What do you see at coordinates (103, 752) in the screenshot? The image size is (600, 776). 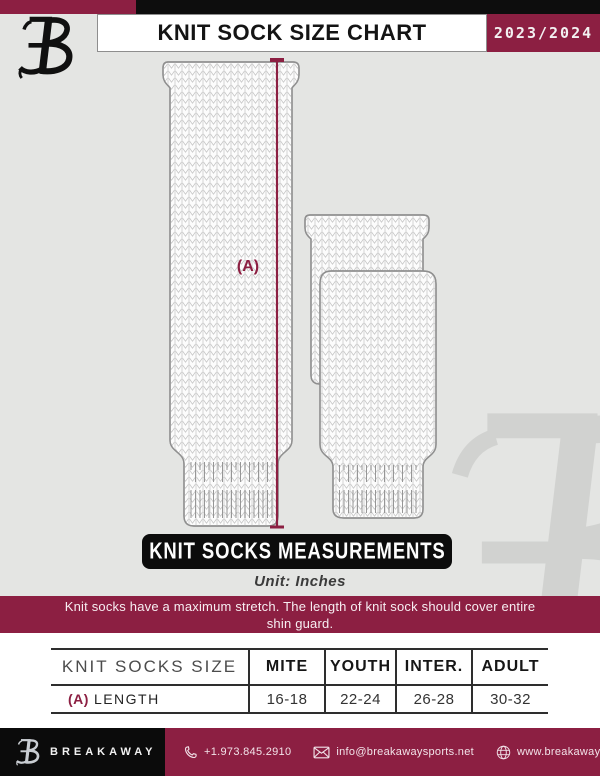 I see `footer-brand-name: BREAKAWAY` at bounding box center [103, 752].